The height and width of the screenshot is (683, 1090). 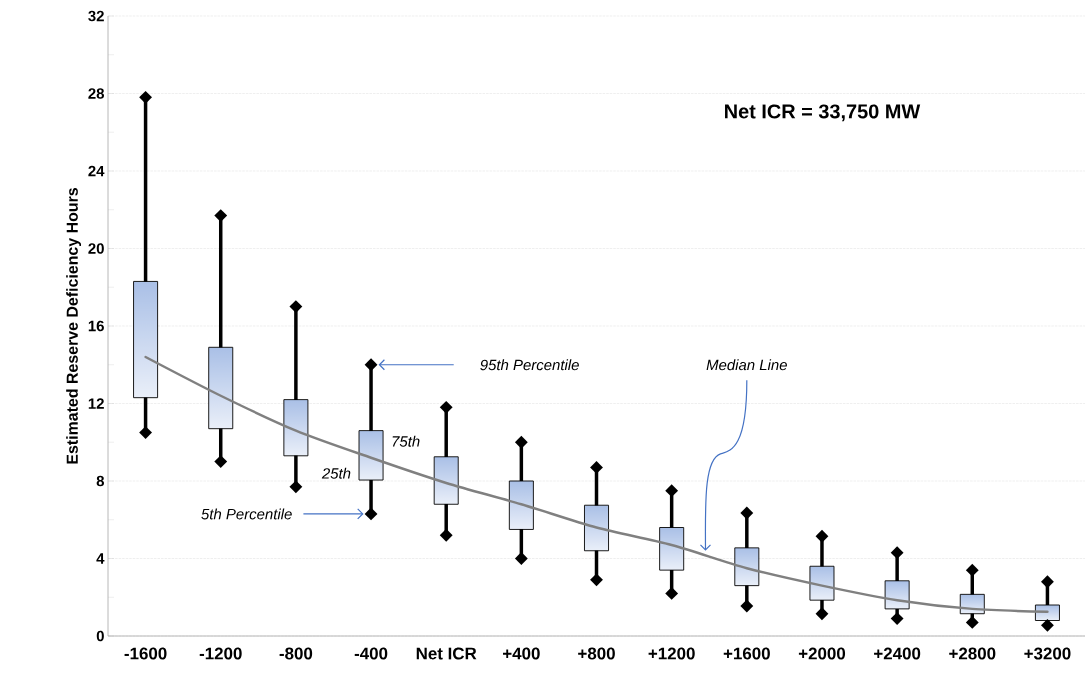 I want to click on annotation: Net ICR = 33,750 MW, so click(x=823, y=113).